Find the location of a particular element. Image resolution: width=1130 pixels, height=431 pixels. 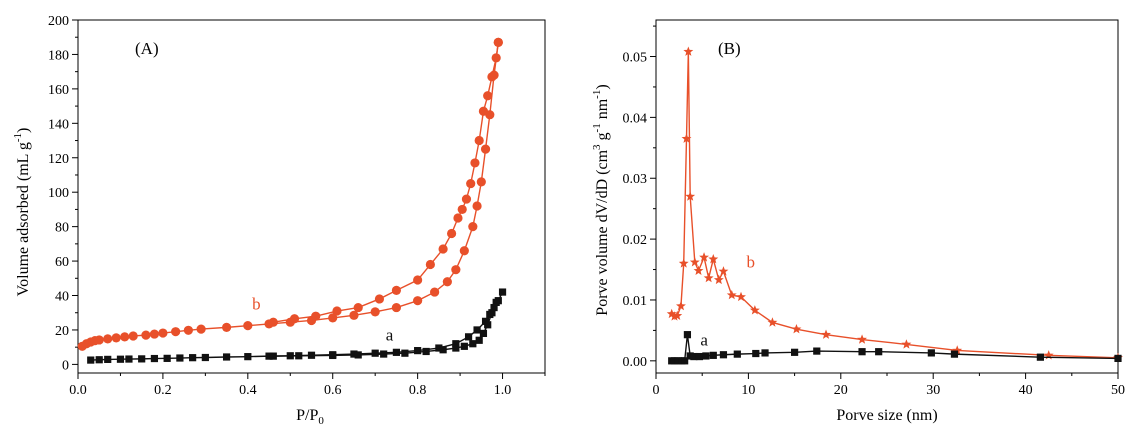

panel-a-y-tick-label: 0 is located at coordinates (65, 365).